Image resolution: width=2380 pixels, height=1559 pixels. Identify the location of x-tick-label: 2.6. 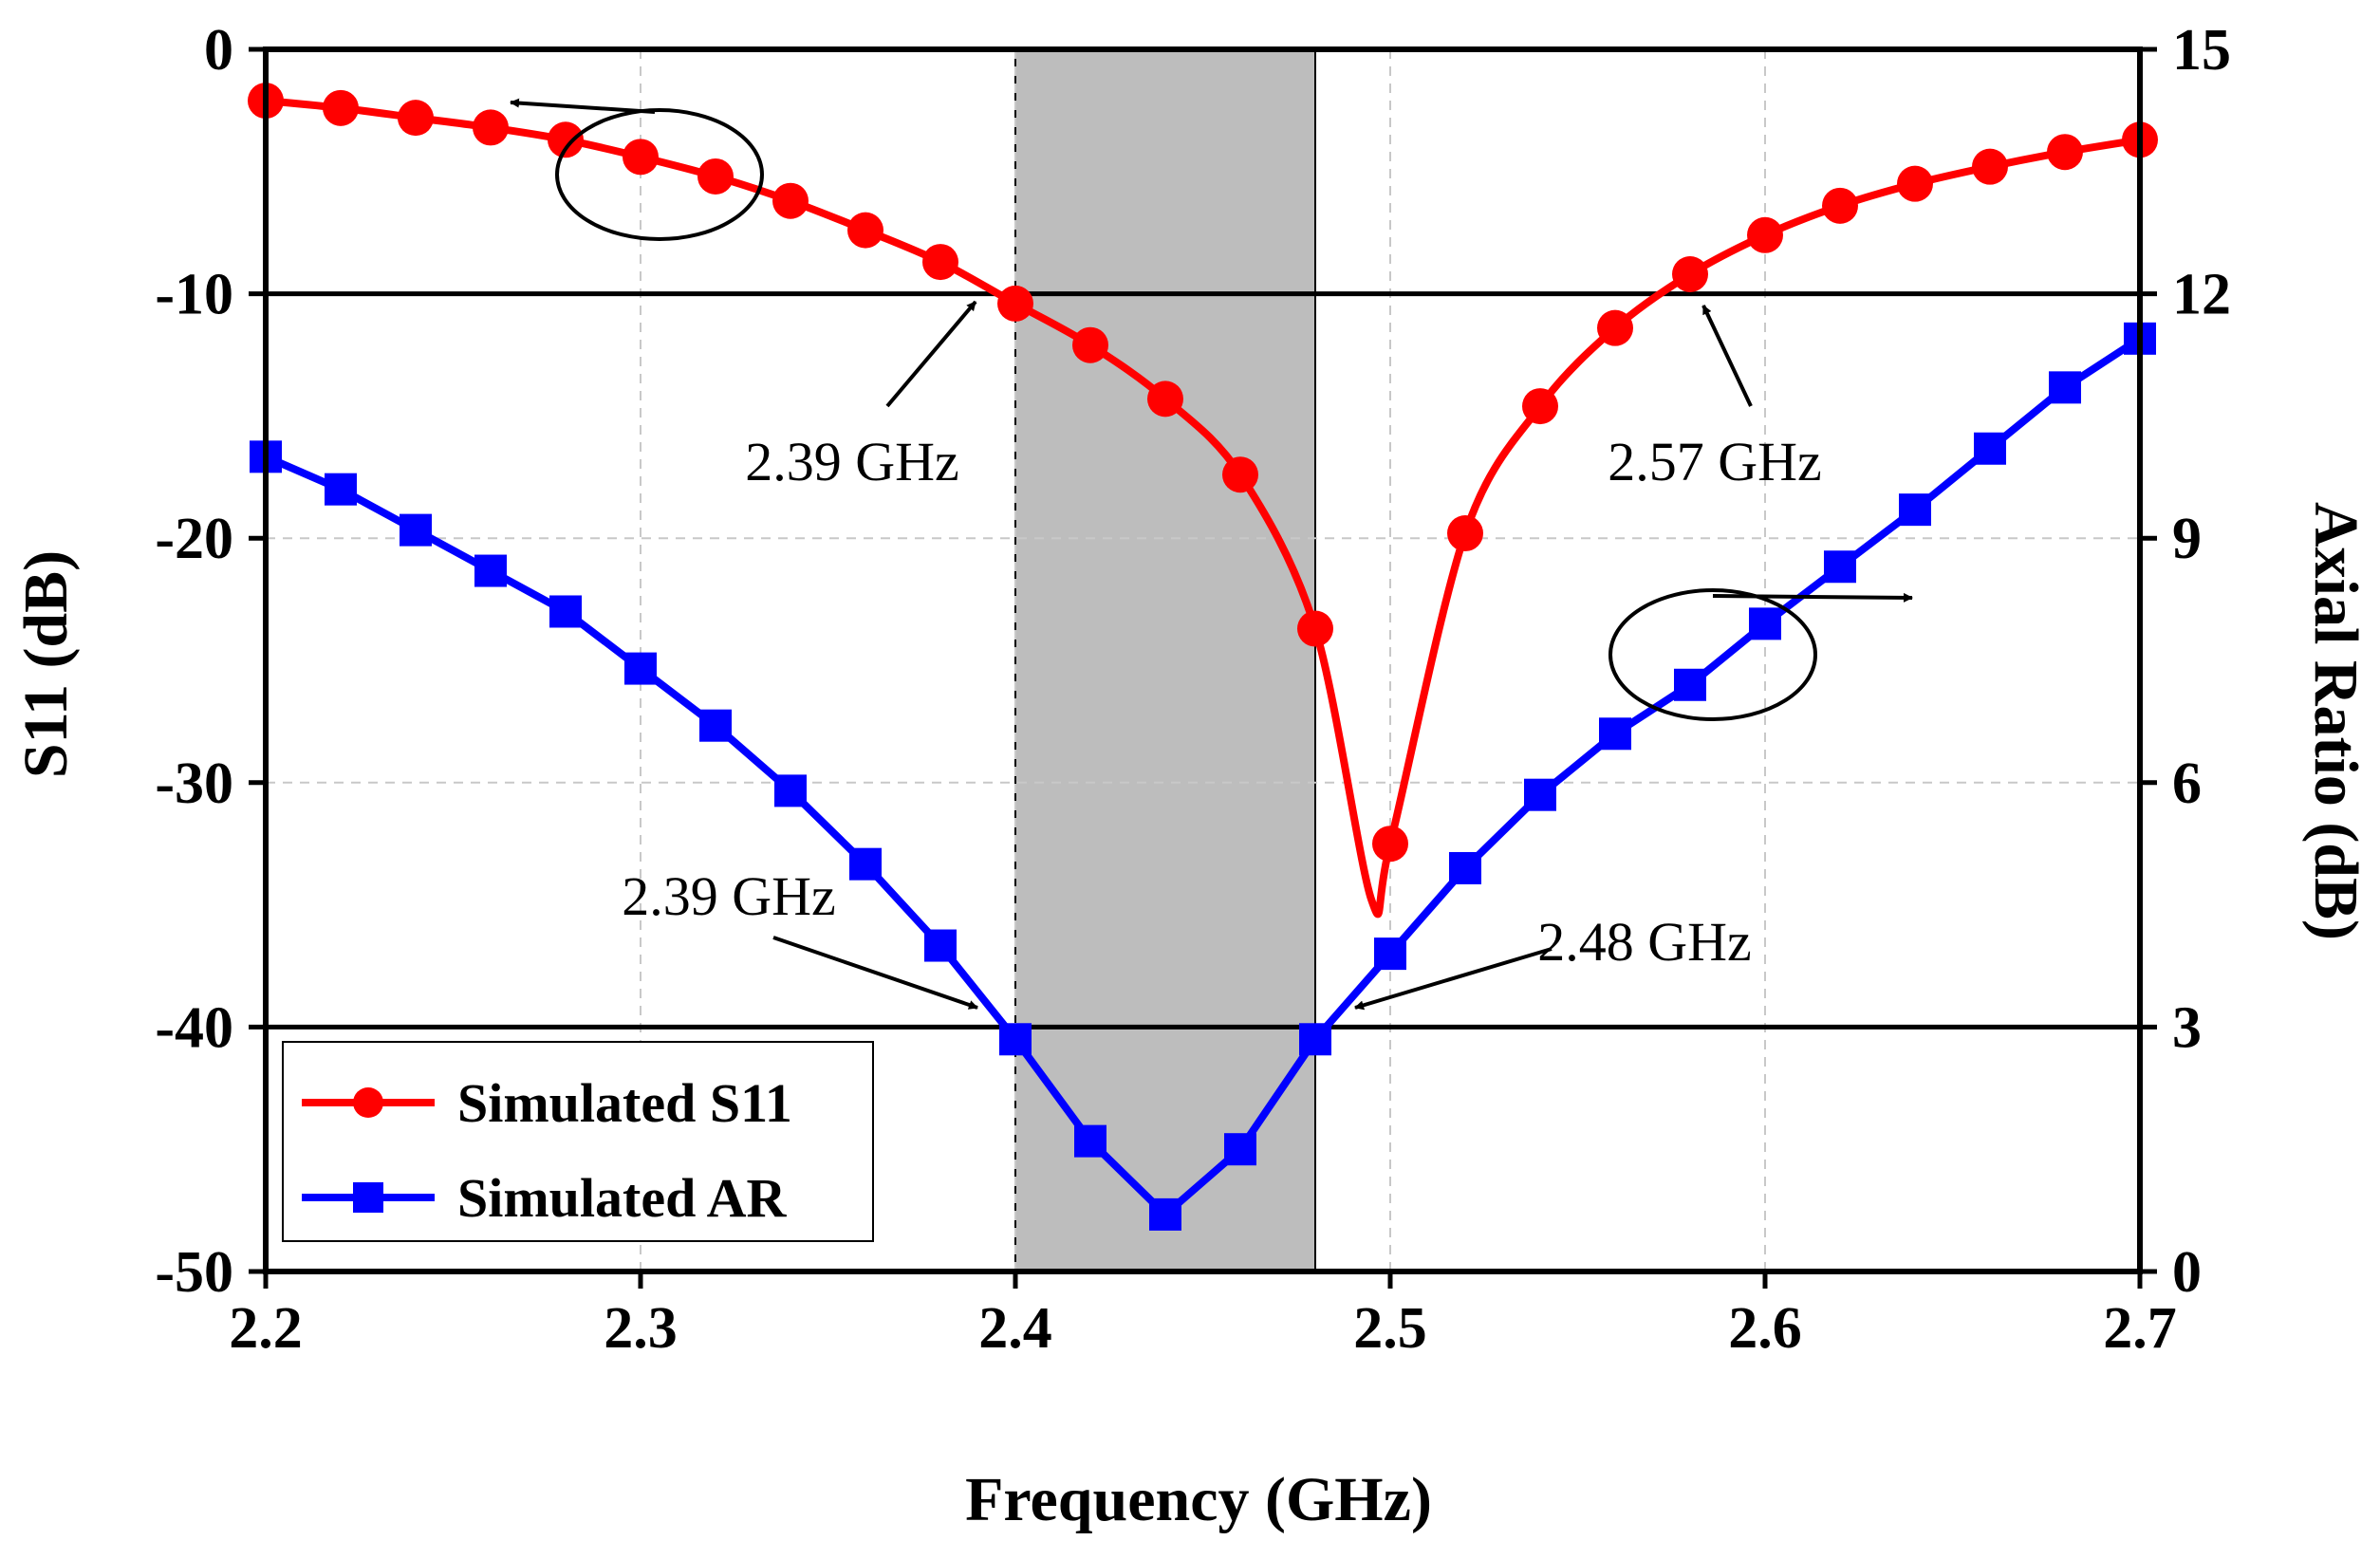
(1765, 1328).